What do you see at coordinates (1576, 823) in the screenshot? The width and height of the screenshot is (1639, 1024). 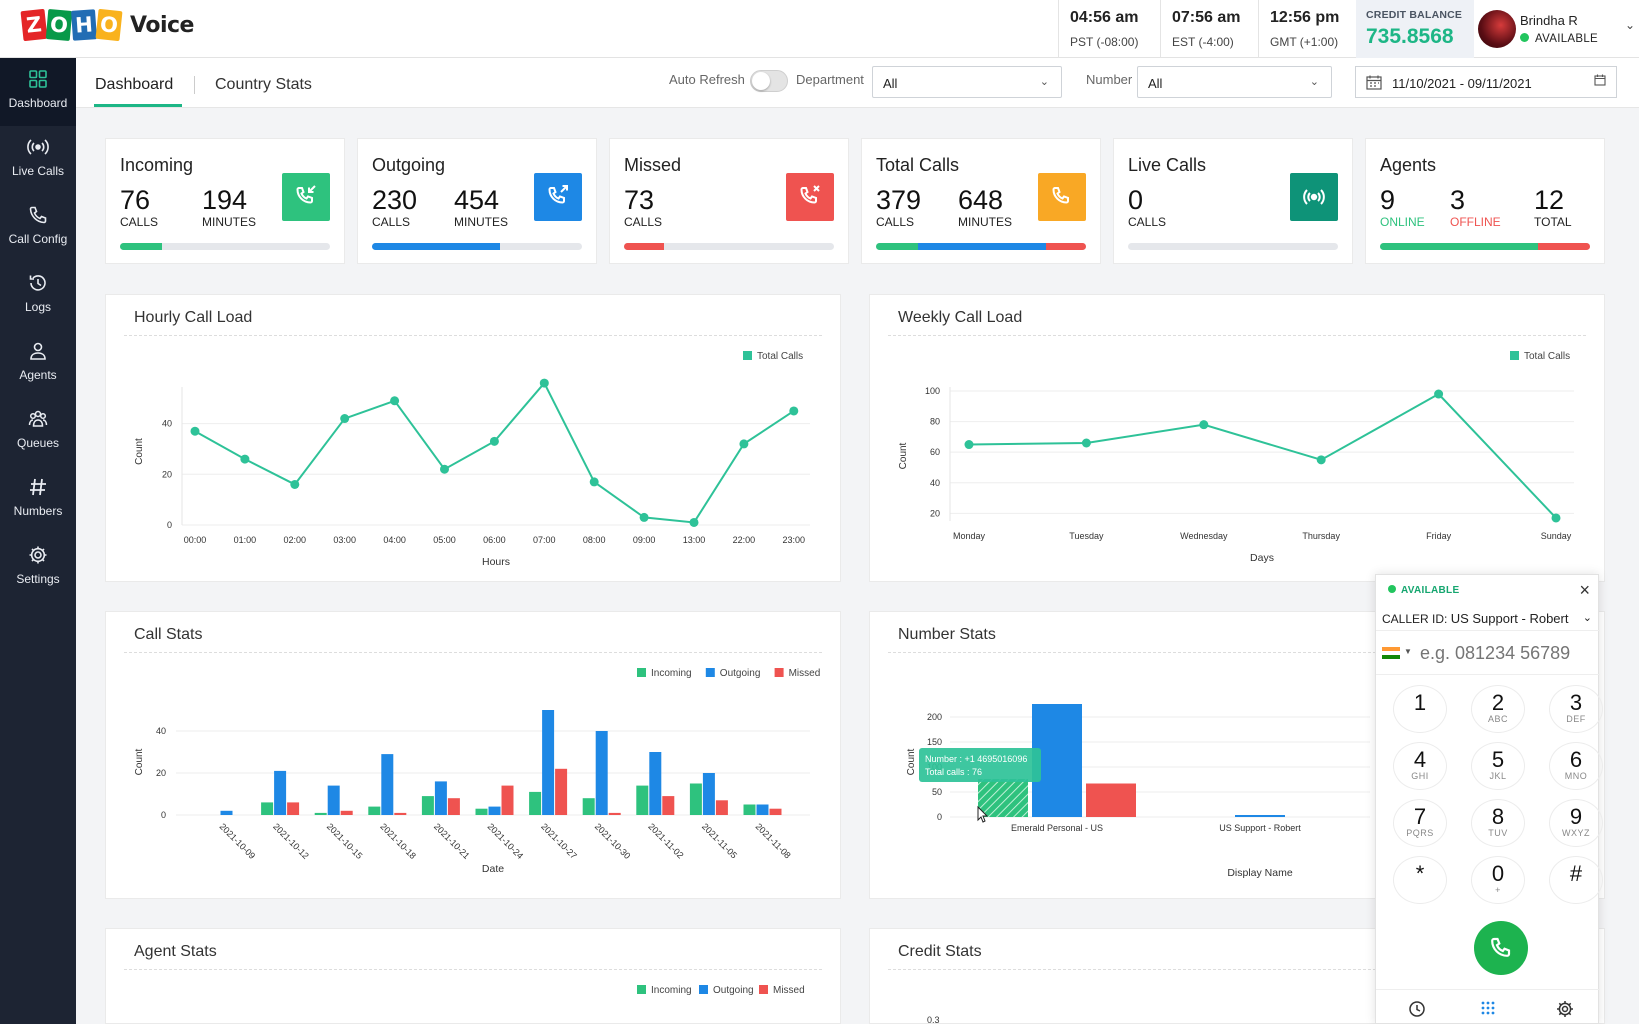 I see `dial-key-9: 9 WXYZ` at bounding box center [1576, 823].